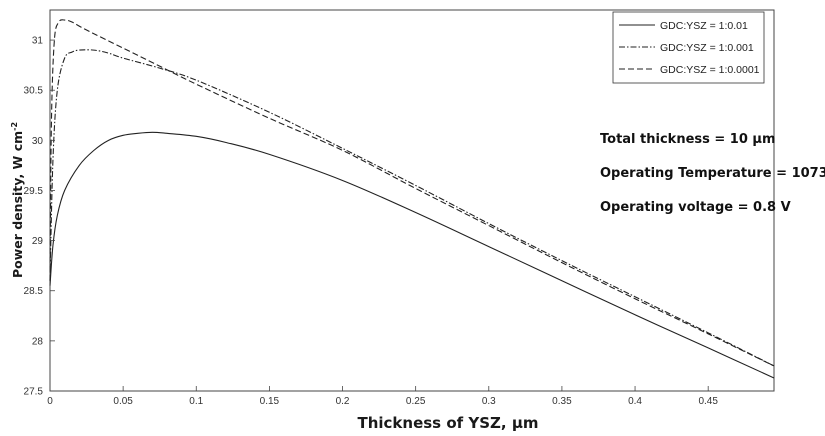 The width and height of the screenshot is (825, 436). Describe the element at coordinates (707, 48) in the screenshot. I see `legend-label-1-0-001: GDC:YSZ = 1:0.001` at that location.